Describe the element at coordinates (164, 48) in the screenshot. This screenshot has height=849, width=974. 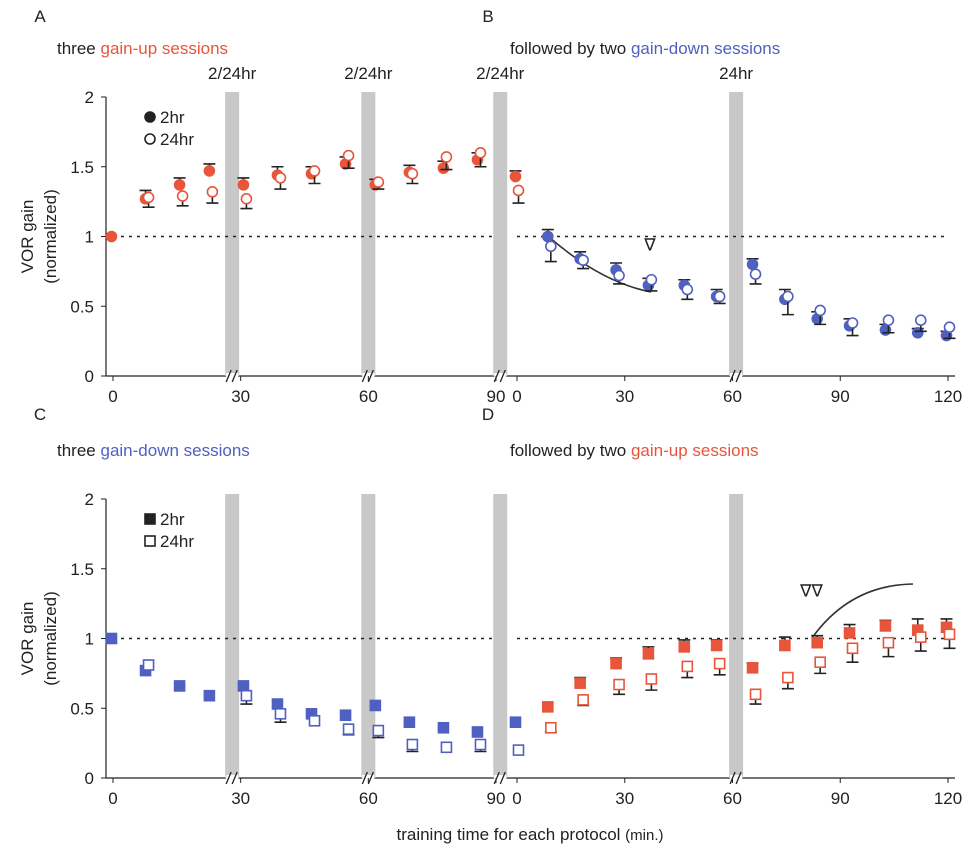
I see `title-part: gain-up sessions` at that location.